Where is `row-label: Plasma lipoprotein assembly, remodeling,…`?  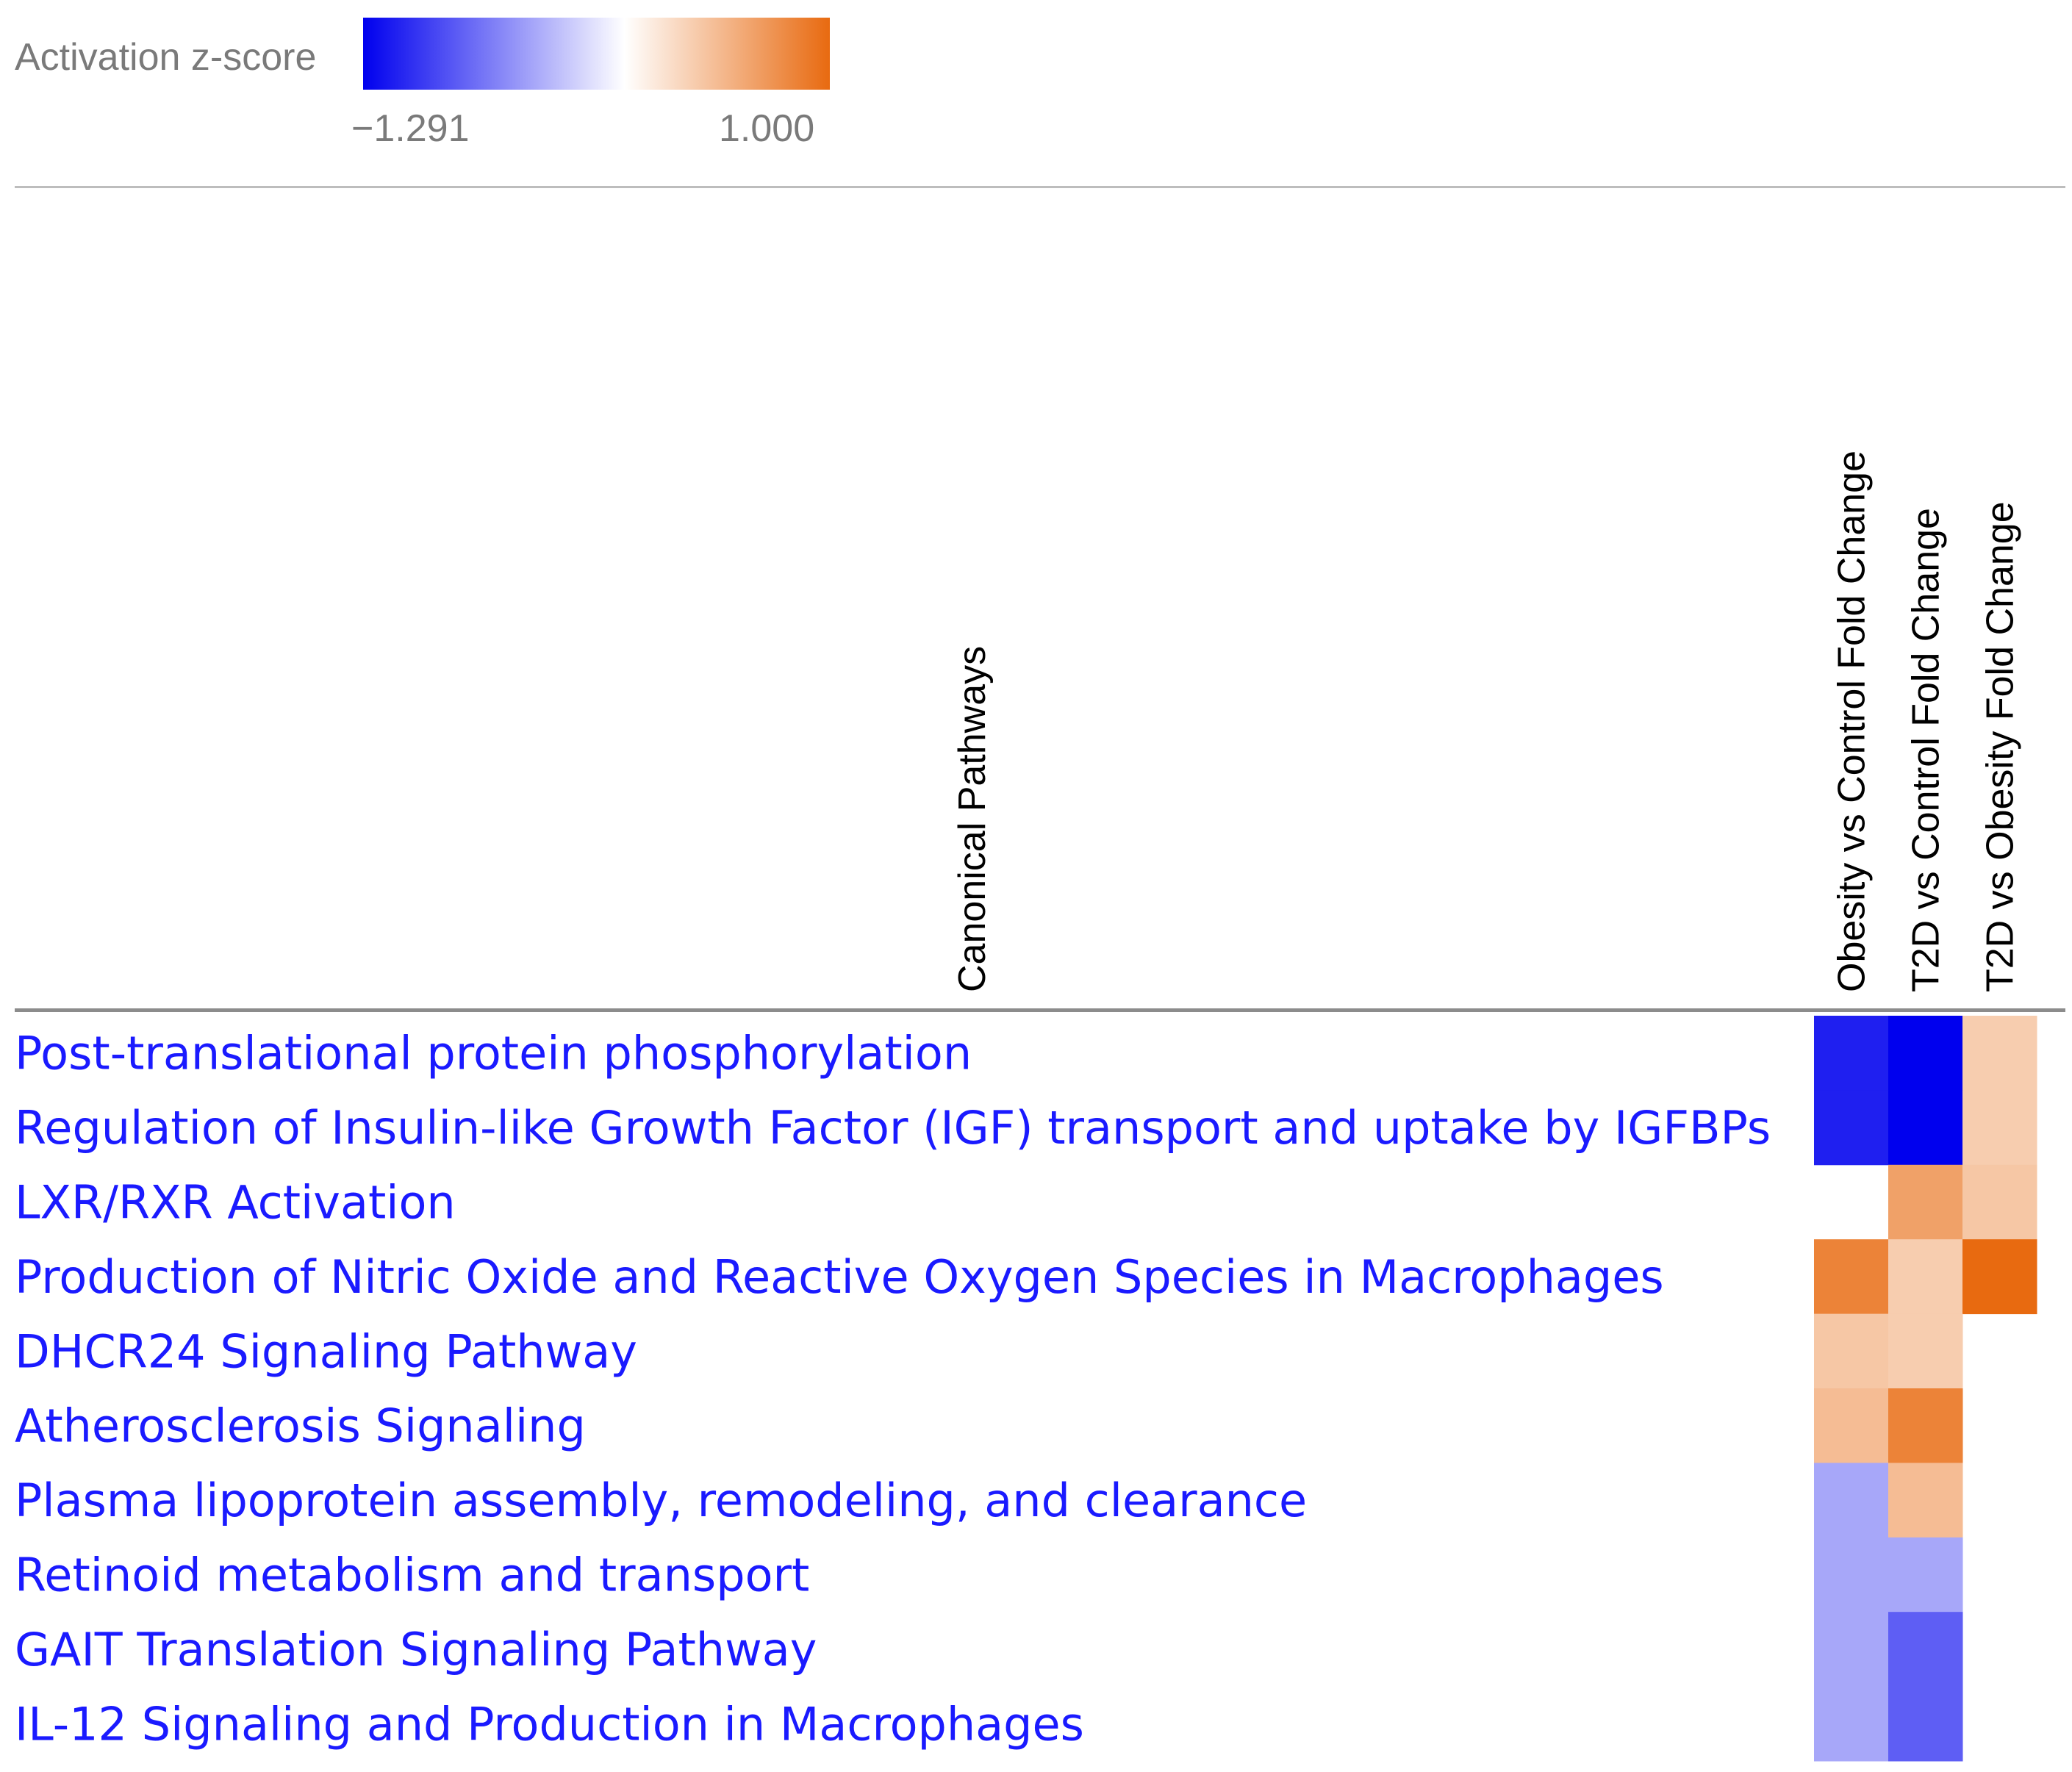
row-label: Plasma lipoprotein assembly, remodeling,… is located at coordinates (661, 1500).